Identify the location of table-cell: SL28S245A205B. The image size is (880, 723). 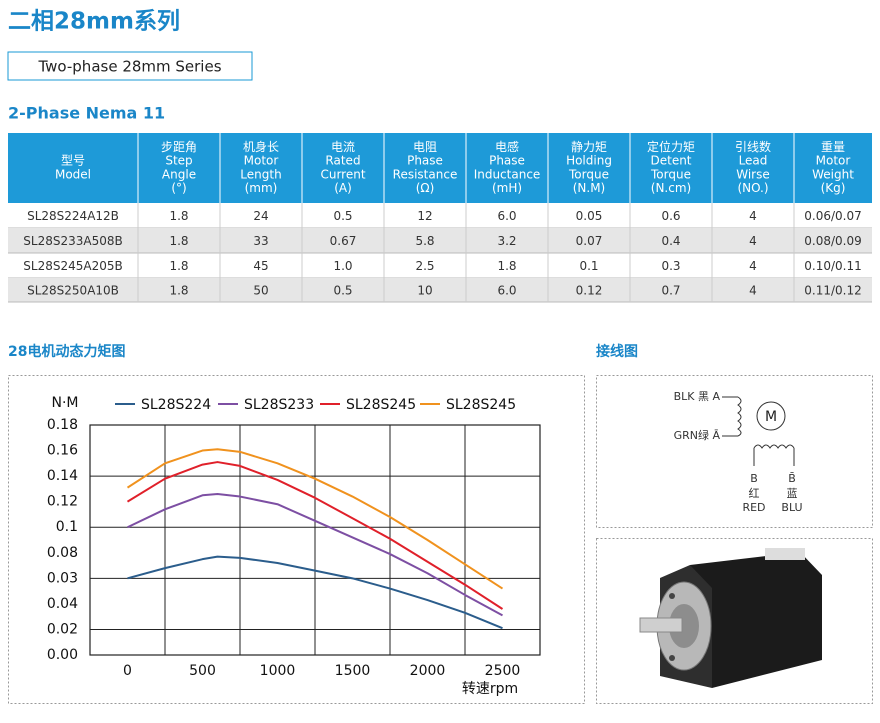
(72, 266).